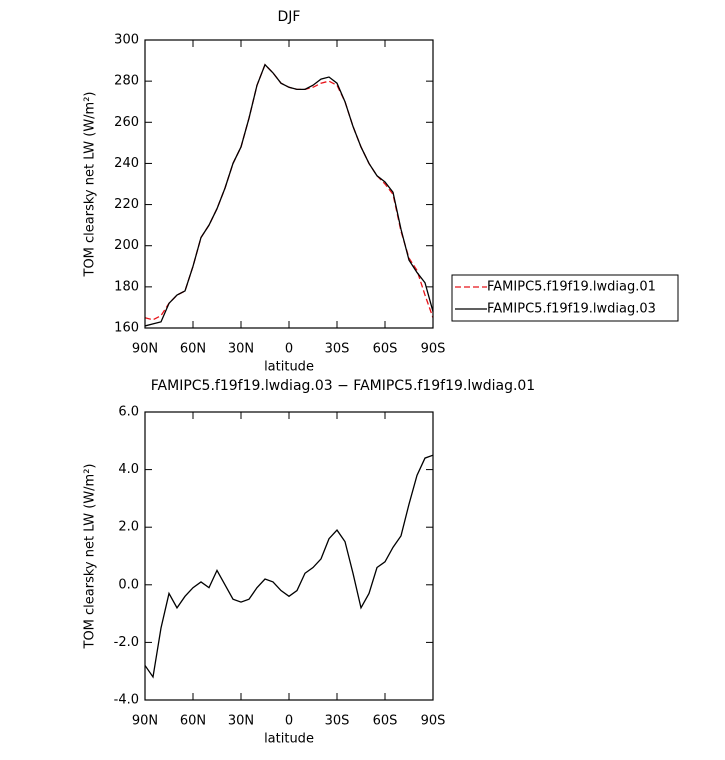  I want to click on y-tick-label: 0.0, so click(128, 584).